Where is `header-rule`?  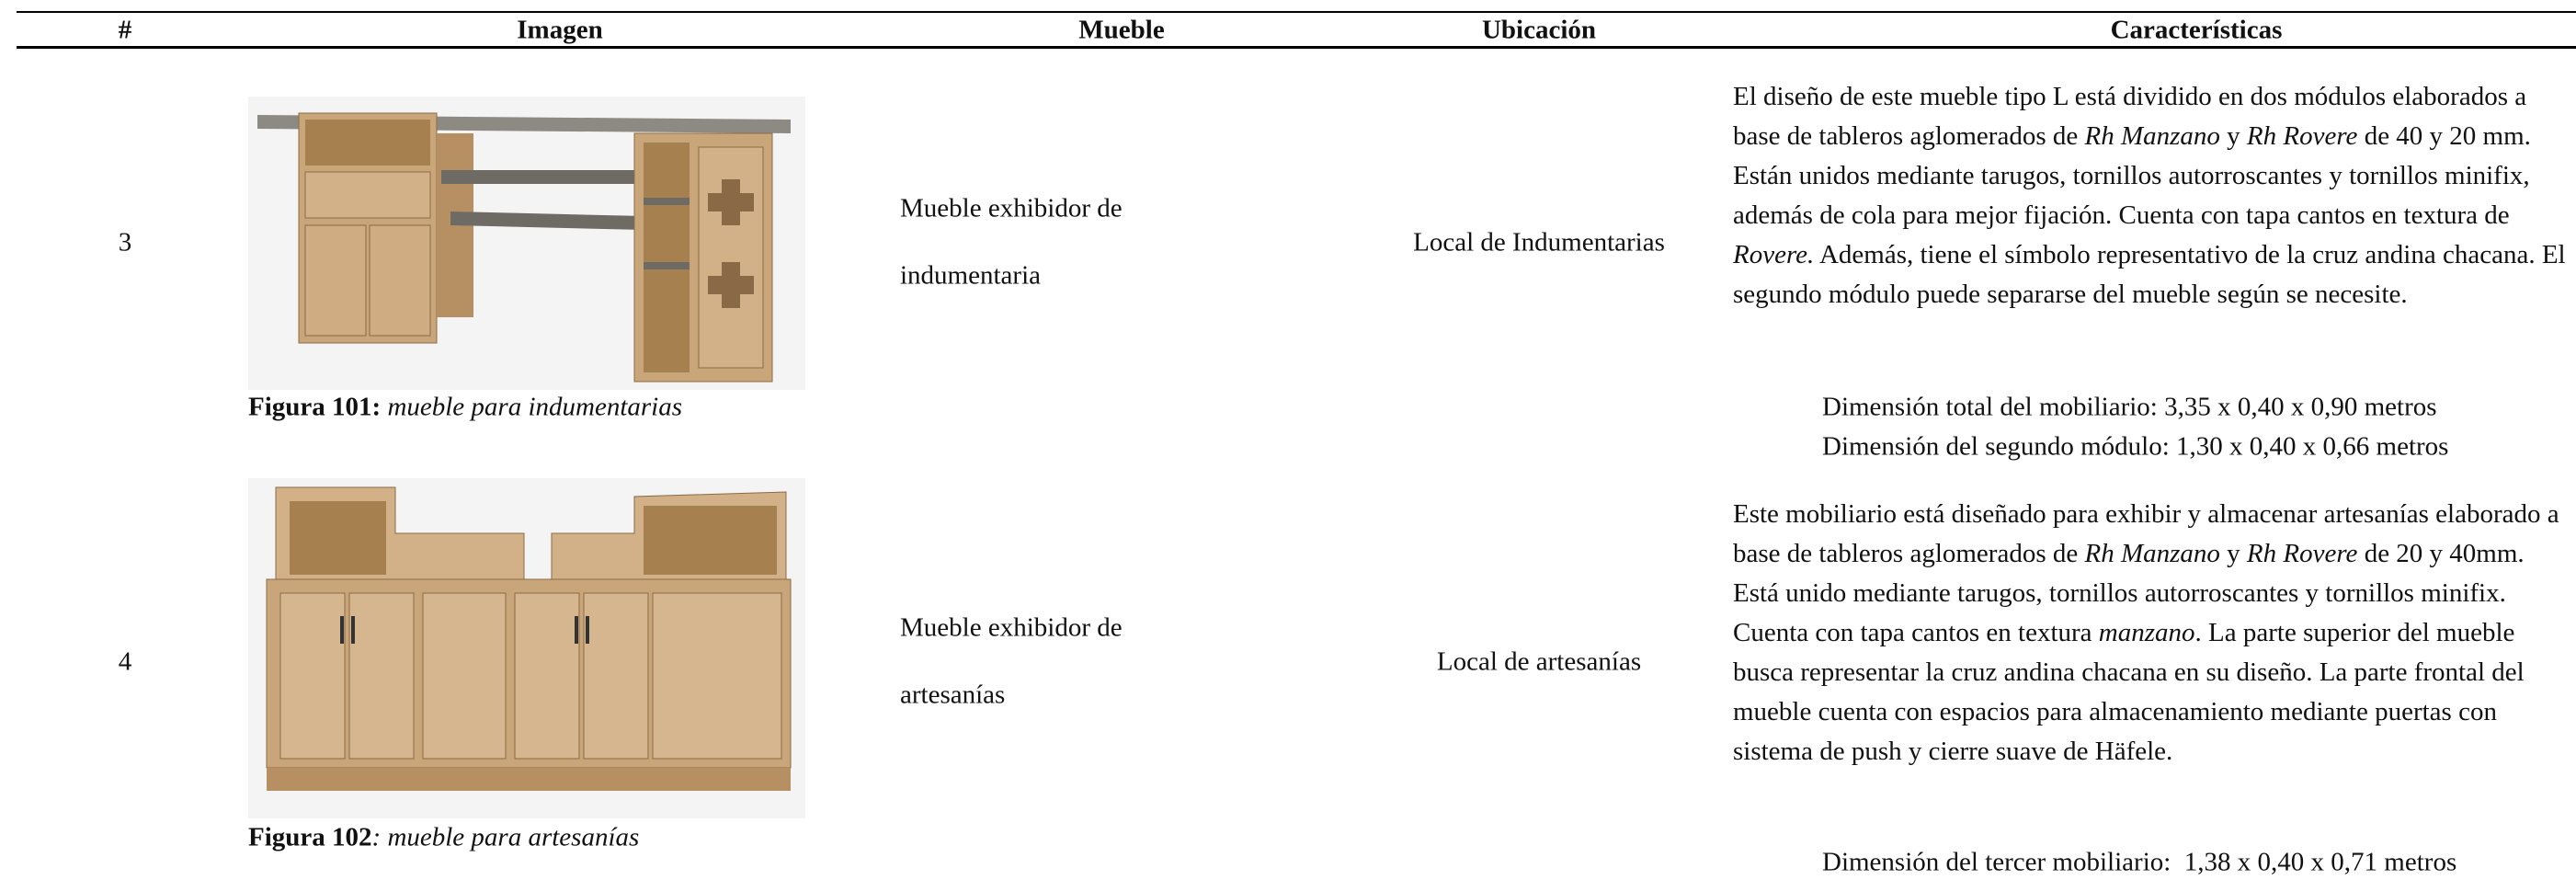
header-rule is located at coordinates (1296, 47).